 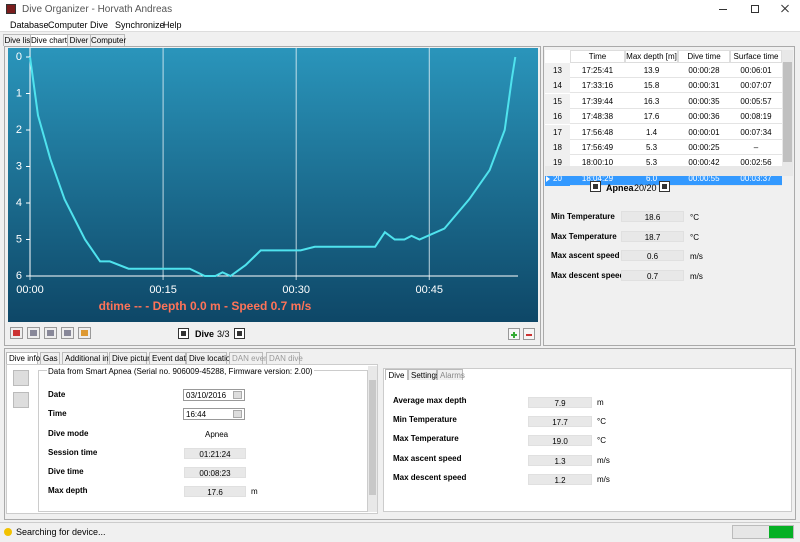 I want to click on y-tick-label: 2, so click(x=19, y=130).